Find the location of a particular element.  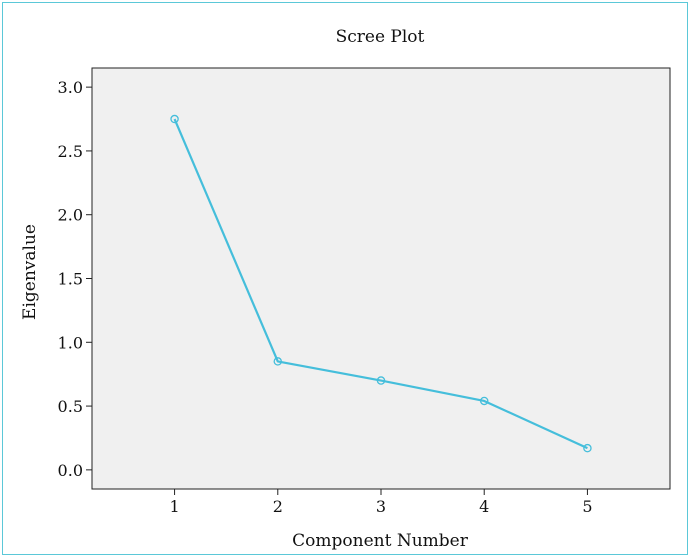

y-tick-label: 2.5 is located at coordinates (70, 151).